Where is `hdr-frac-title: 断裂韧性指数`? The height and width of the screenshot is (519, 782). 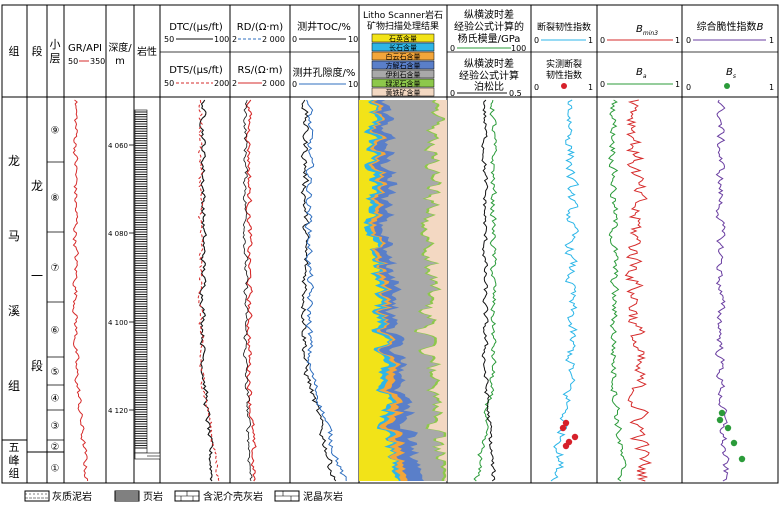
hdr-frac-title: 断裂韧性指数 is located at coordinates (564, 27).